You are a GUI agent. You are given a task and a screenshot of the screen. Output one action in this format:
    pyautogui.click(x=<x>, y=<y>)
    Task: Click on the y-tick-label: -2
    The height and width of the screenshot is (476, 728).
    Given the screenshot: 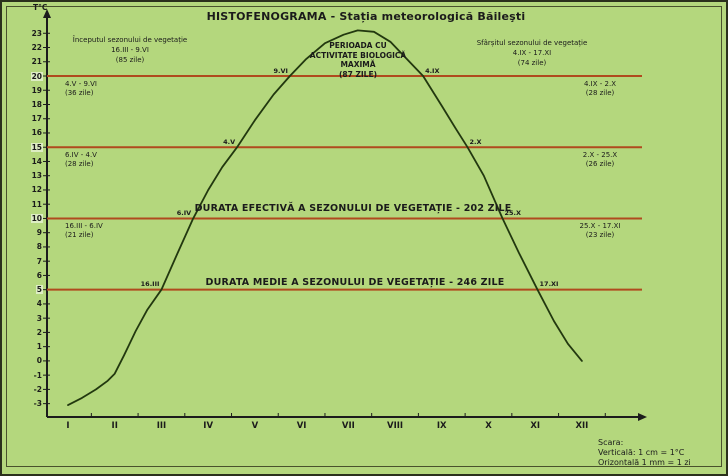 What is the action you would take?
    pyautogui.click(x=27, y=389)
    